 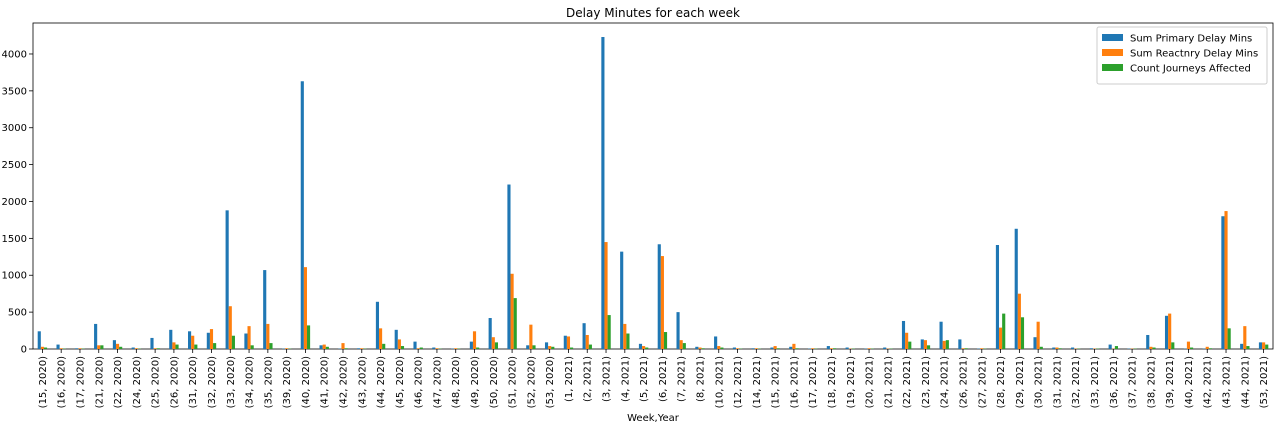 What do you see at coordinates (14, 276) in the screenshot?
I see `y-tick-label: 1000` at bounding box center [14, 276].